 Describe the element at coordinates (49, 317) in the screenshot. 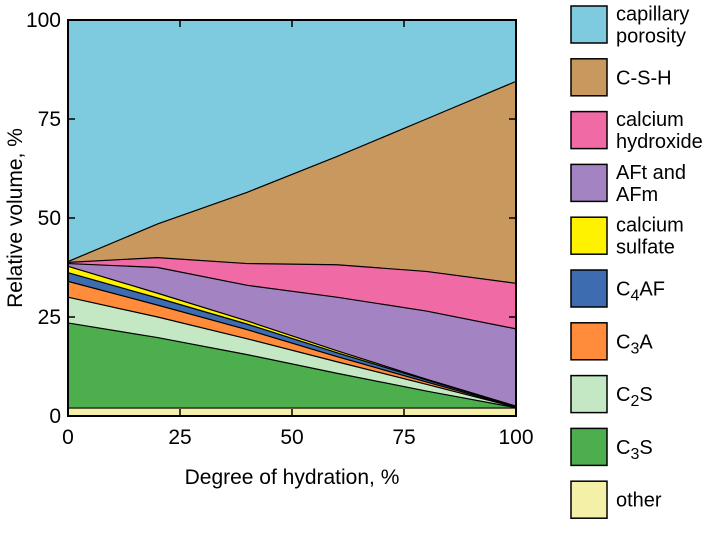

I see `y-tick-label: 25` at that location.